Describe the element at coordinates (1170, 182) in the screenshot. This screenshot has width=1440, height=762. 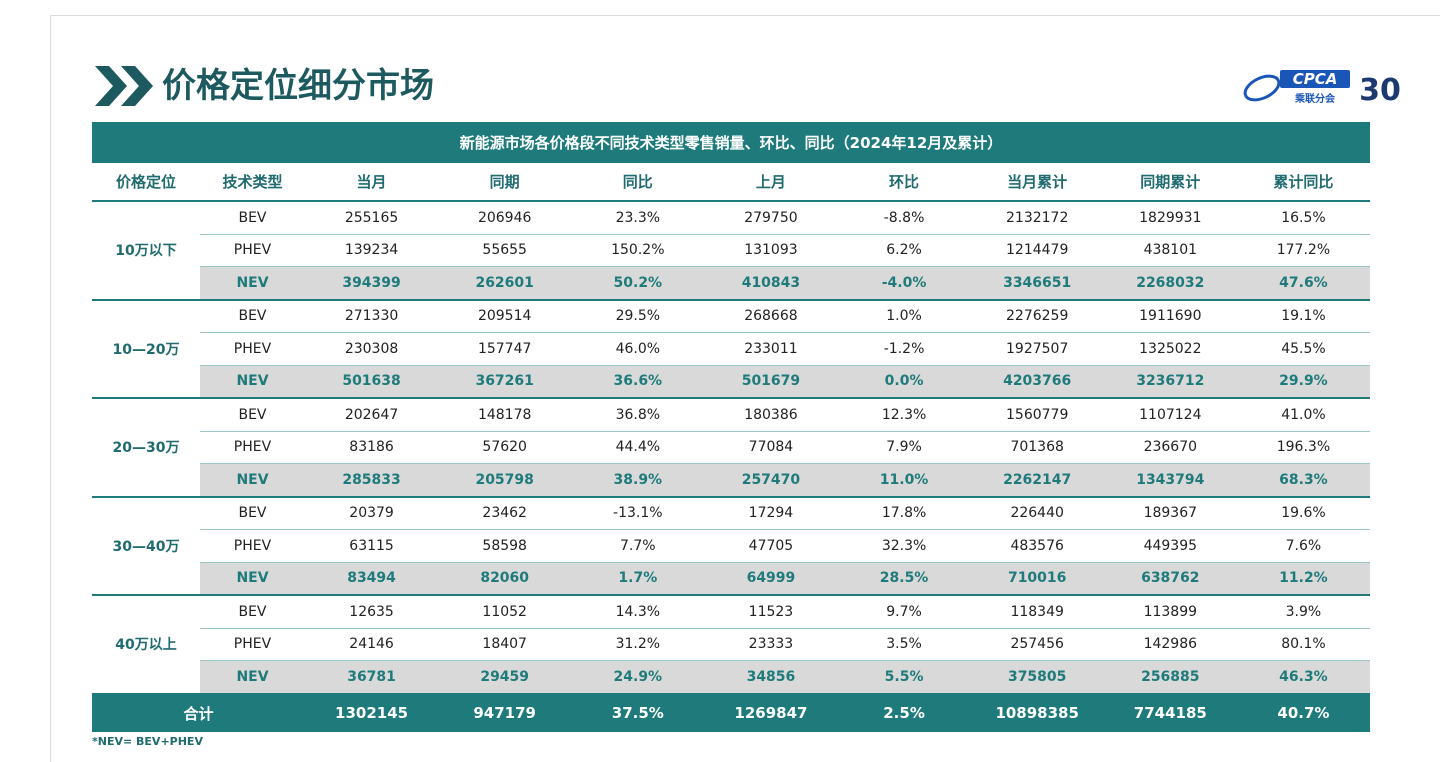
I see `column-header: 同期累计` at that location.